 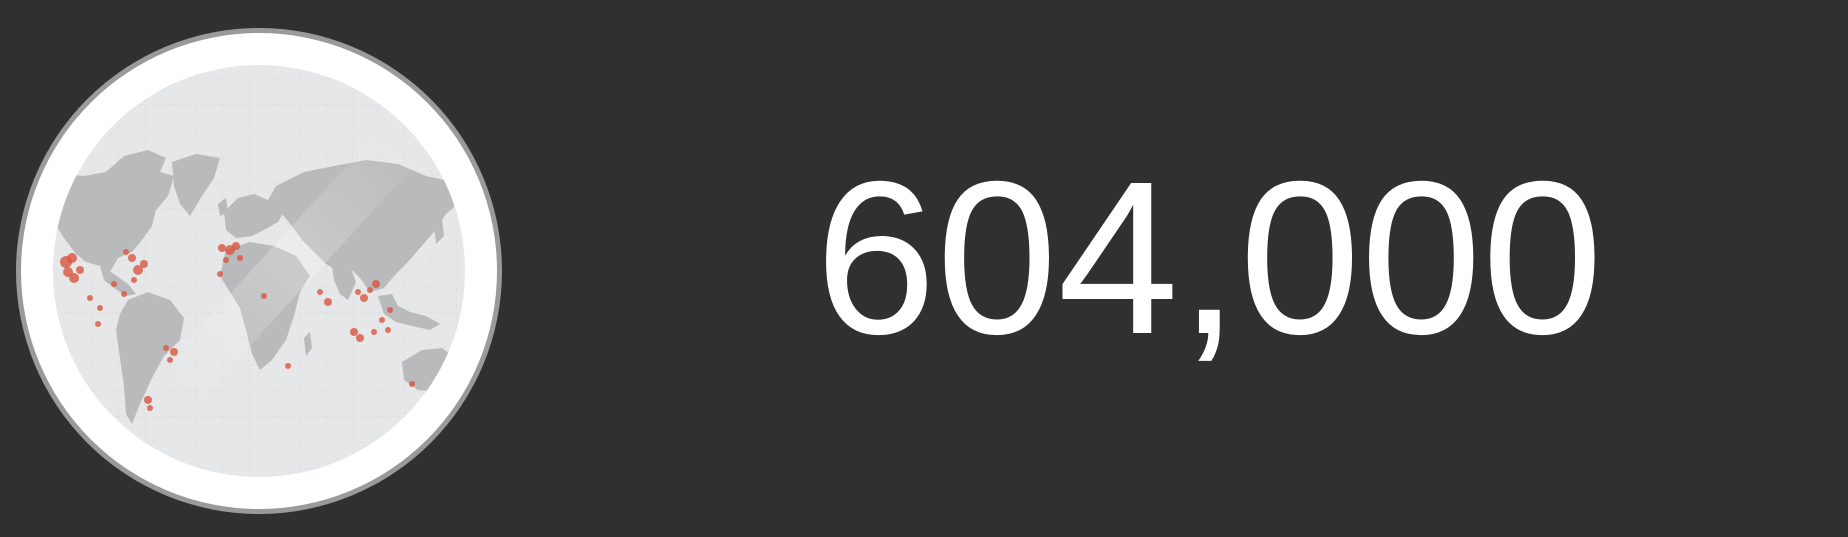 I want to click on southeast-asia-shape, so click(x=409, y=312).